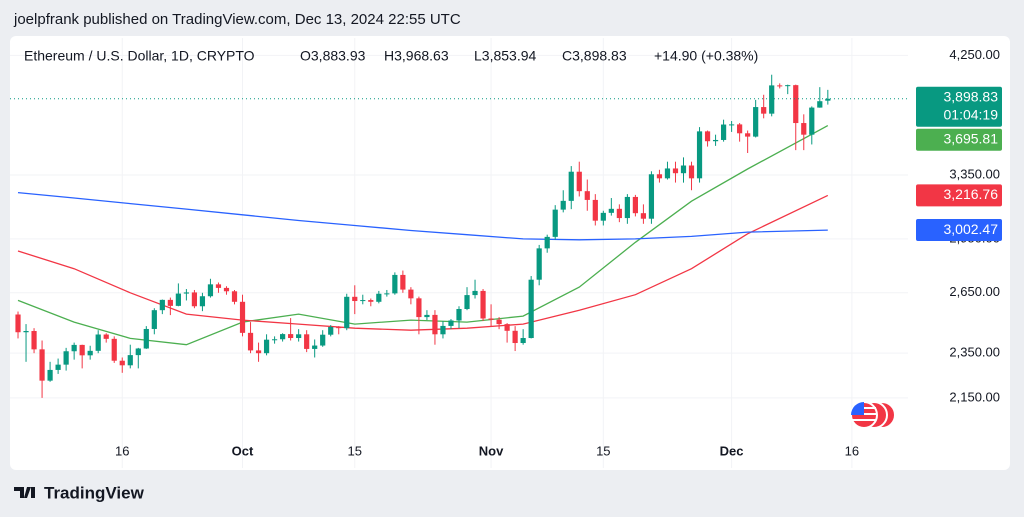 The width and height of the screenshot is (1024, 517). Describe the element at coordinates (505, 56) in the screenshot. I see `ohlc-value: L3,853.94` at that location.